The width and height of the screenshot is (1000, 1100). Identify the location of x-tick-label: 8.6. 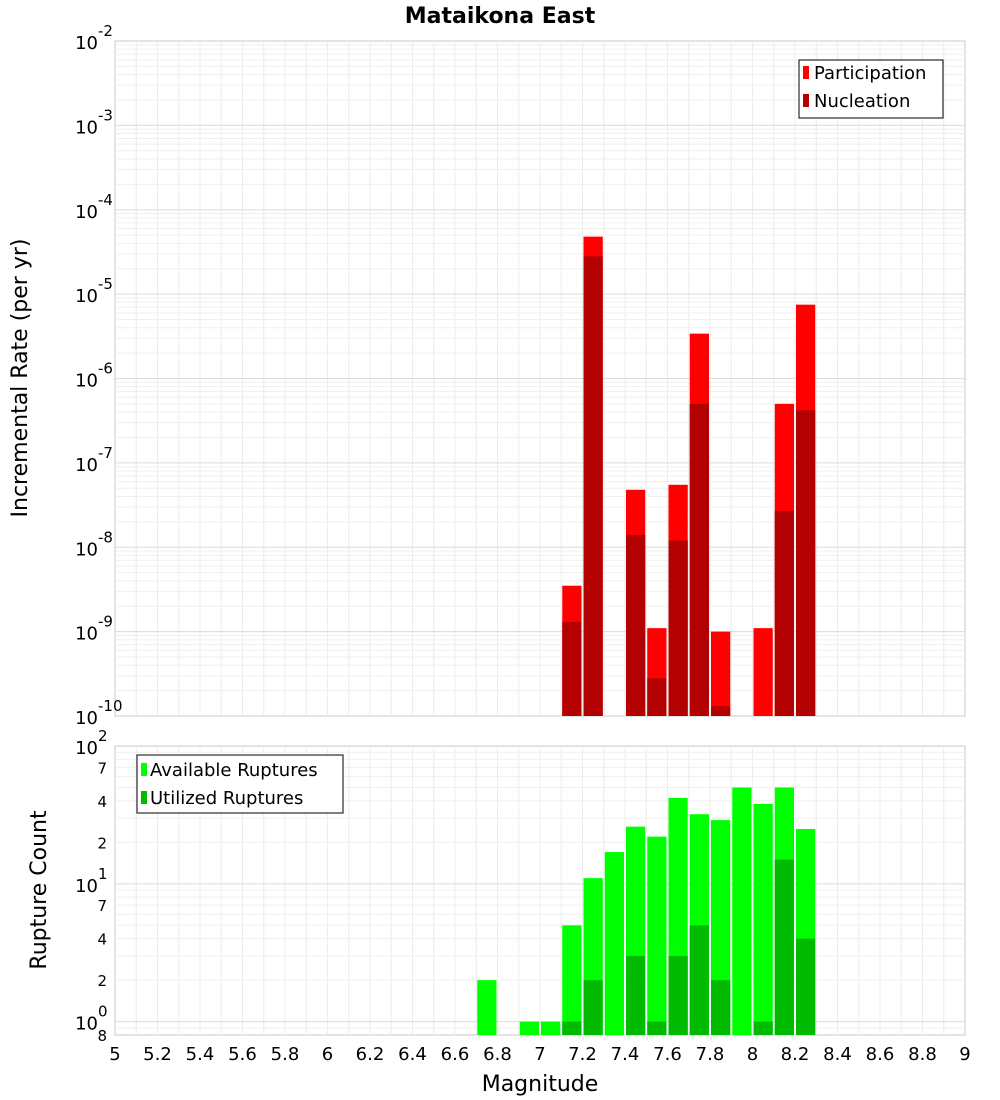
(880, 1054).